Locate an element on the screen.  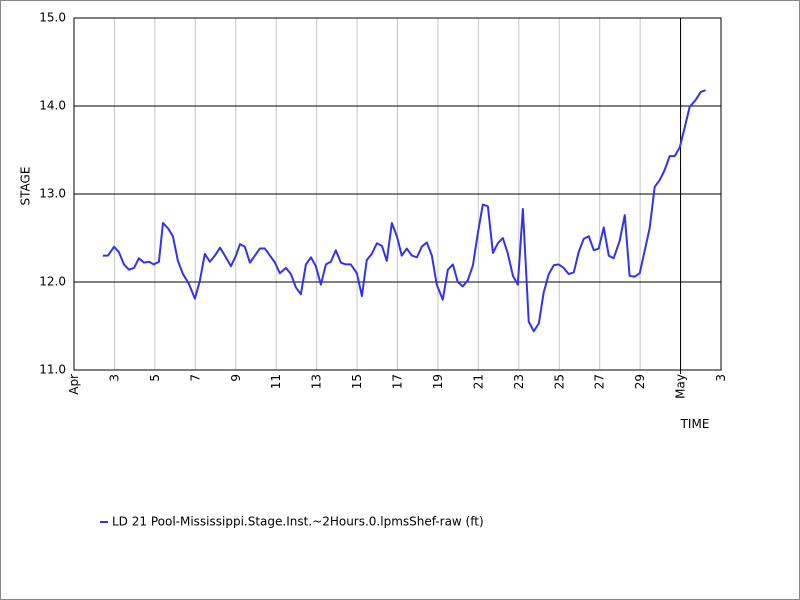
y-tick-label: 11.0 is located at coordinates (52, 370).